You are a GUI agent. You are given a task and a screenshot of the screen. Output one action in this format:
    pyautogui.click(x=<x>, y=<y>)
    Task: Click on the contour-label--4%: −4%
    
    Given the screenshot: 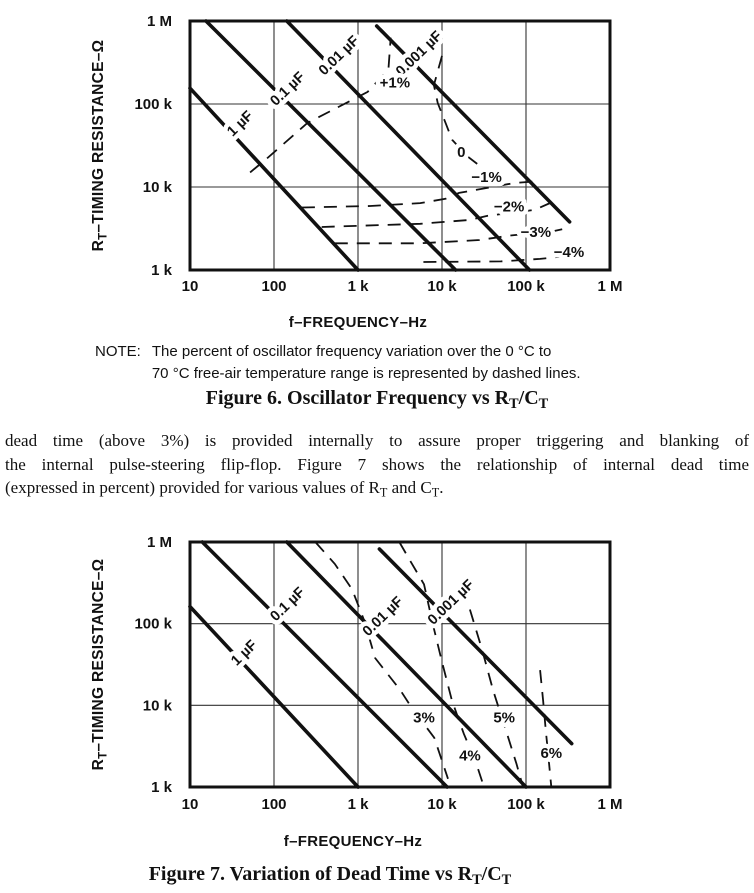 What is the action you would take?
    pyautogui.click(x=569, y=252)
    